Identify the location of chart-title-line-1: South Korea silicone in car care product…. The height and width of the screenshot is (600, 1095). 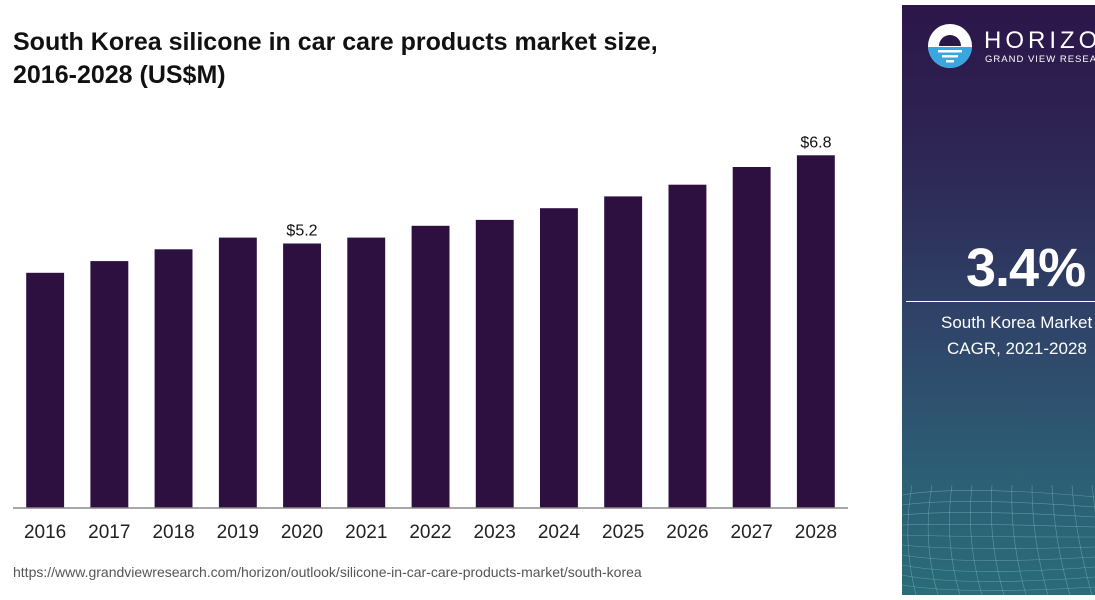
(335, 42).